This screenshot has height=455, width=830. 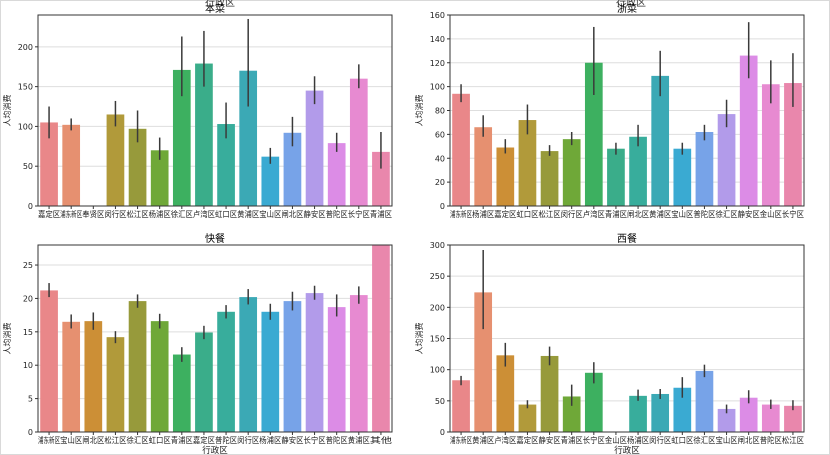 What do you see at coordinates (215, 8) in the screenshot?
I see `chart-title: 本菜` at bounding box center [215, 8].